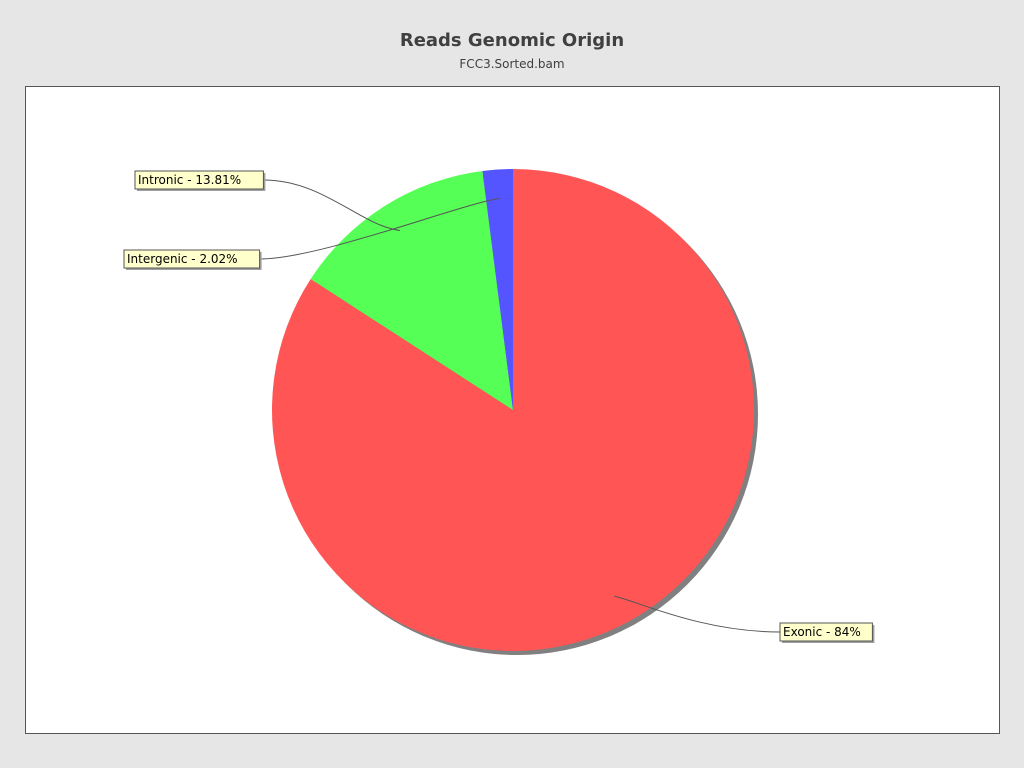  What do you see at coordinates (822, 632) in the screenshot?
I see `slice-label-exonic: Exonic - 84%` at bounding box center [822, 632].